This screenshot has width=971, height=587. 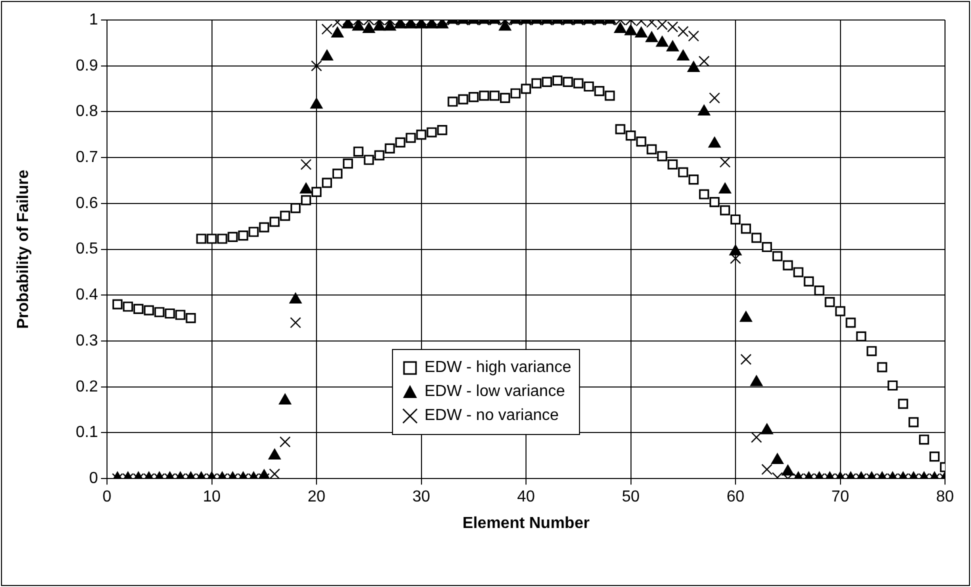 What do you see at coordinates (23, 249) in the screenshot?
I see `y-axis-title: Probability of Failure` at bounding box center [23, 249].